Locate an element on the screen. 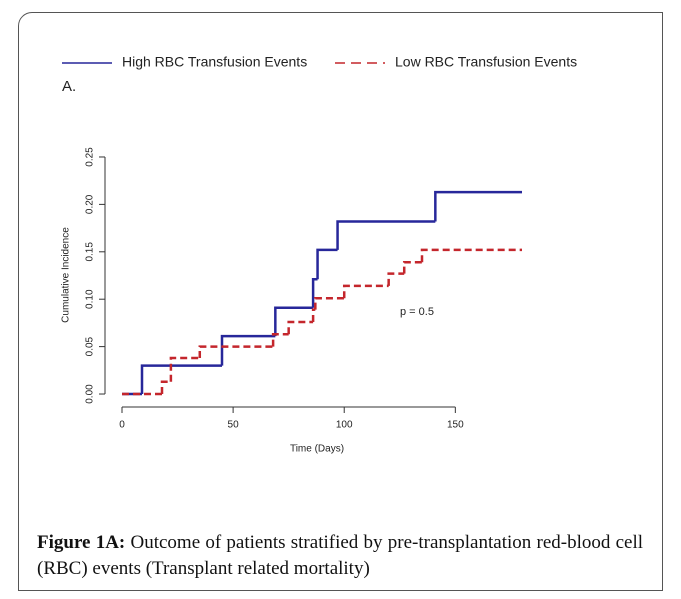  panel-label: A. is located at coordinates (69, 86).